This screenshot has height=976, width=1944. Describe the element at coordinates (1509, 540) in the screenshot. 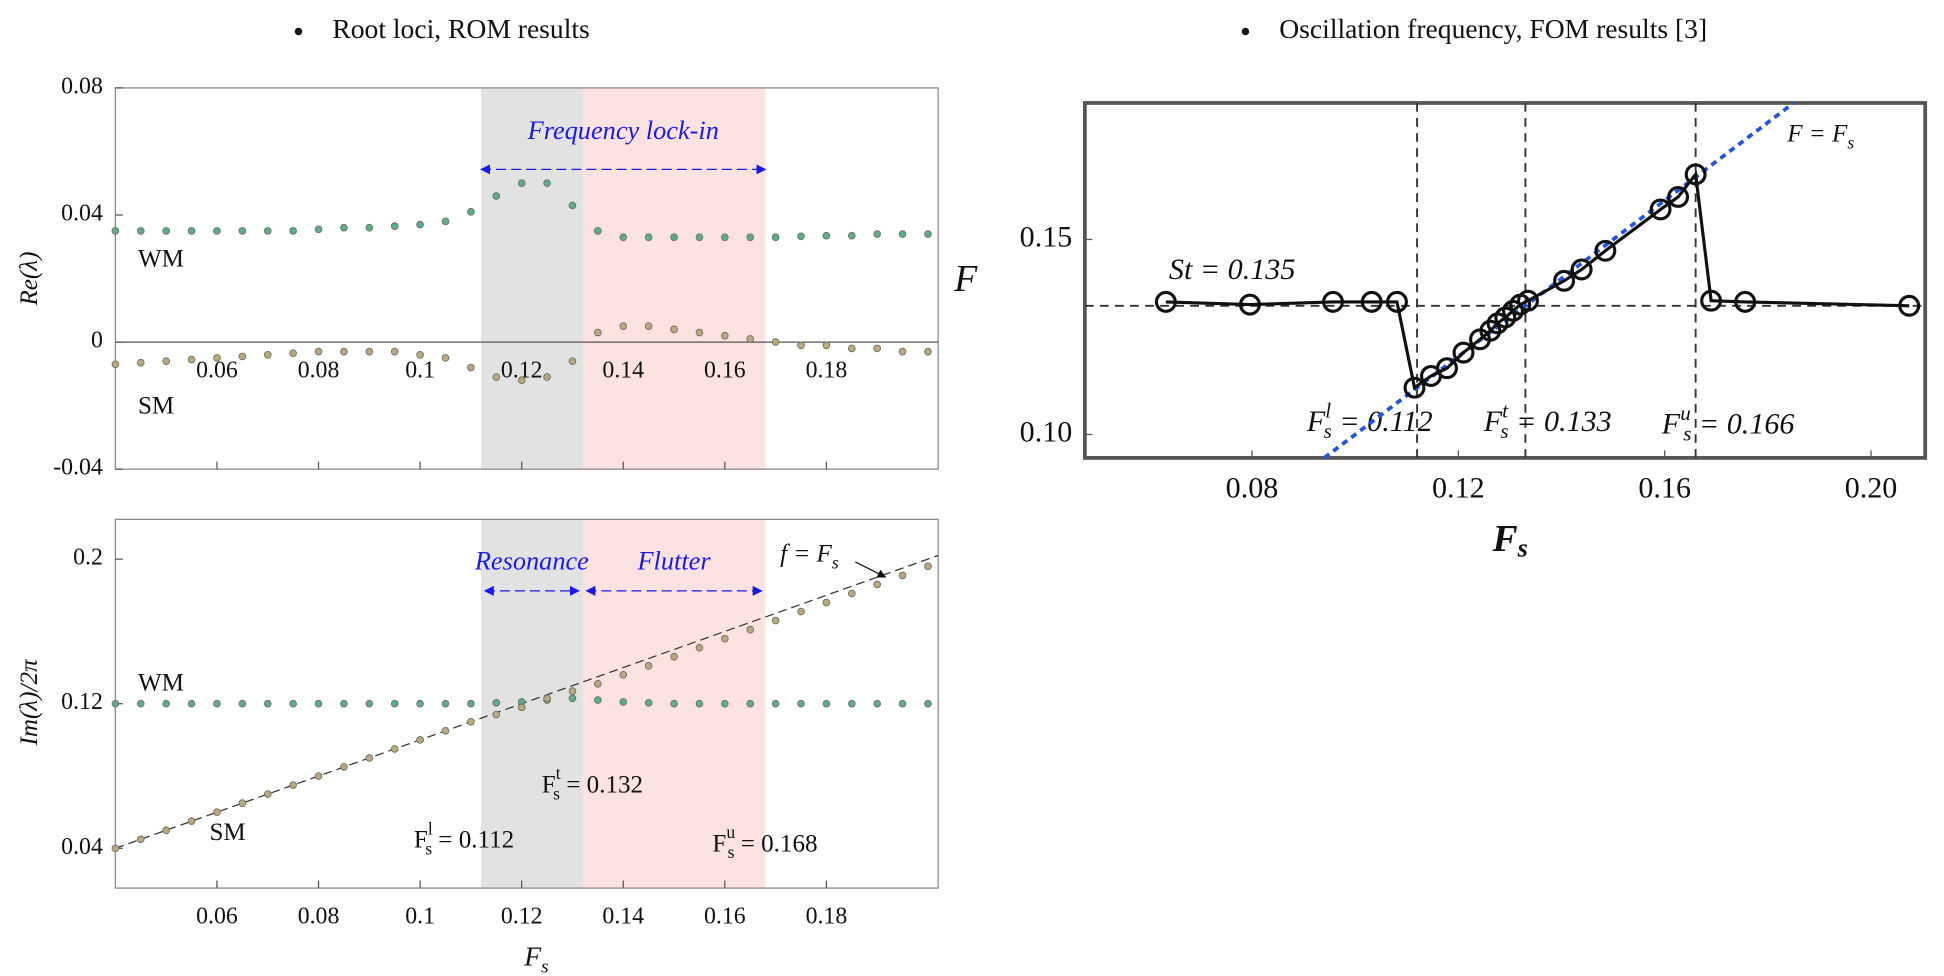

I see `x-axis-label: Fs` at that location.